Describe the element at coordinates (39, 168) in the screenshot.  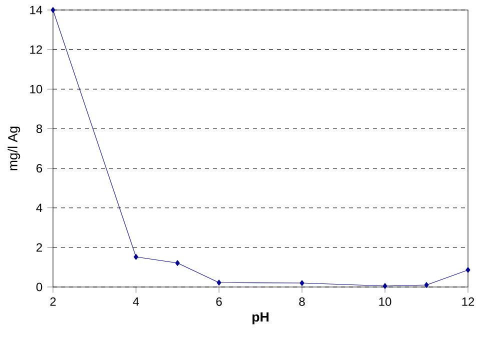
I see `y-tick-label: 6` at that location.